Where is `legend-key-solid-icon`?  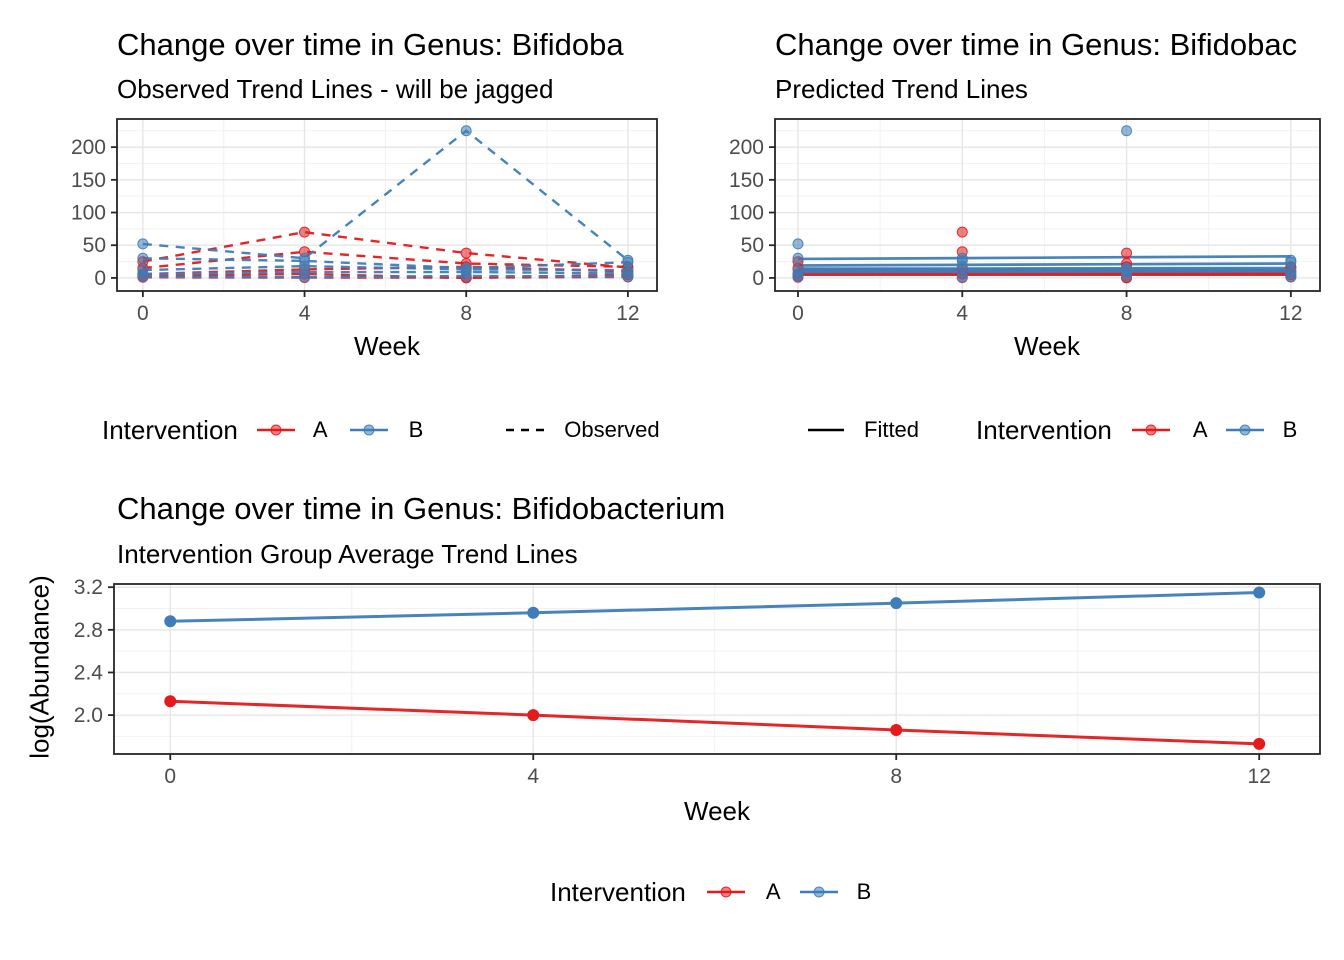
legend-key-solid-icon is located at coordinates (826, 430).